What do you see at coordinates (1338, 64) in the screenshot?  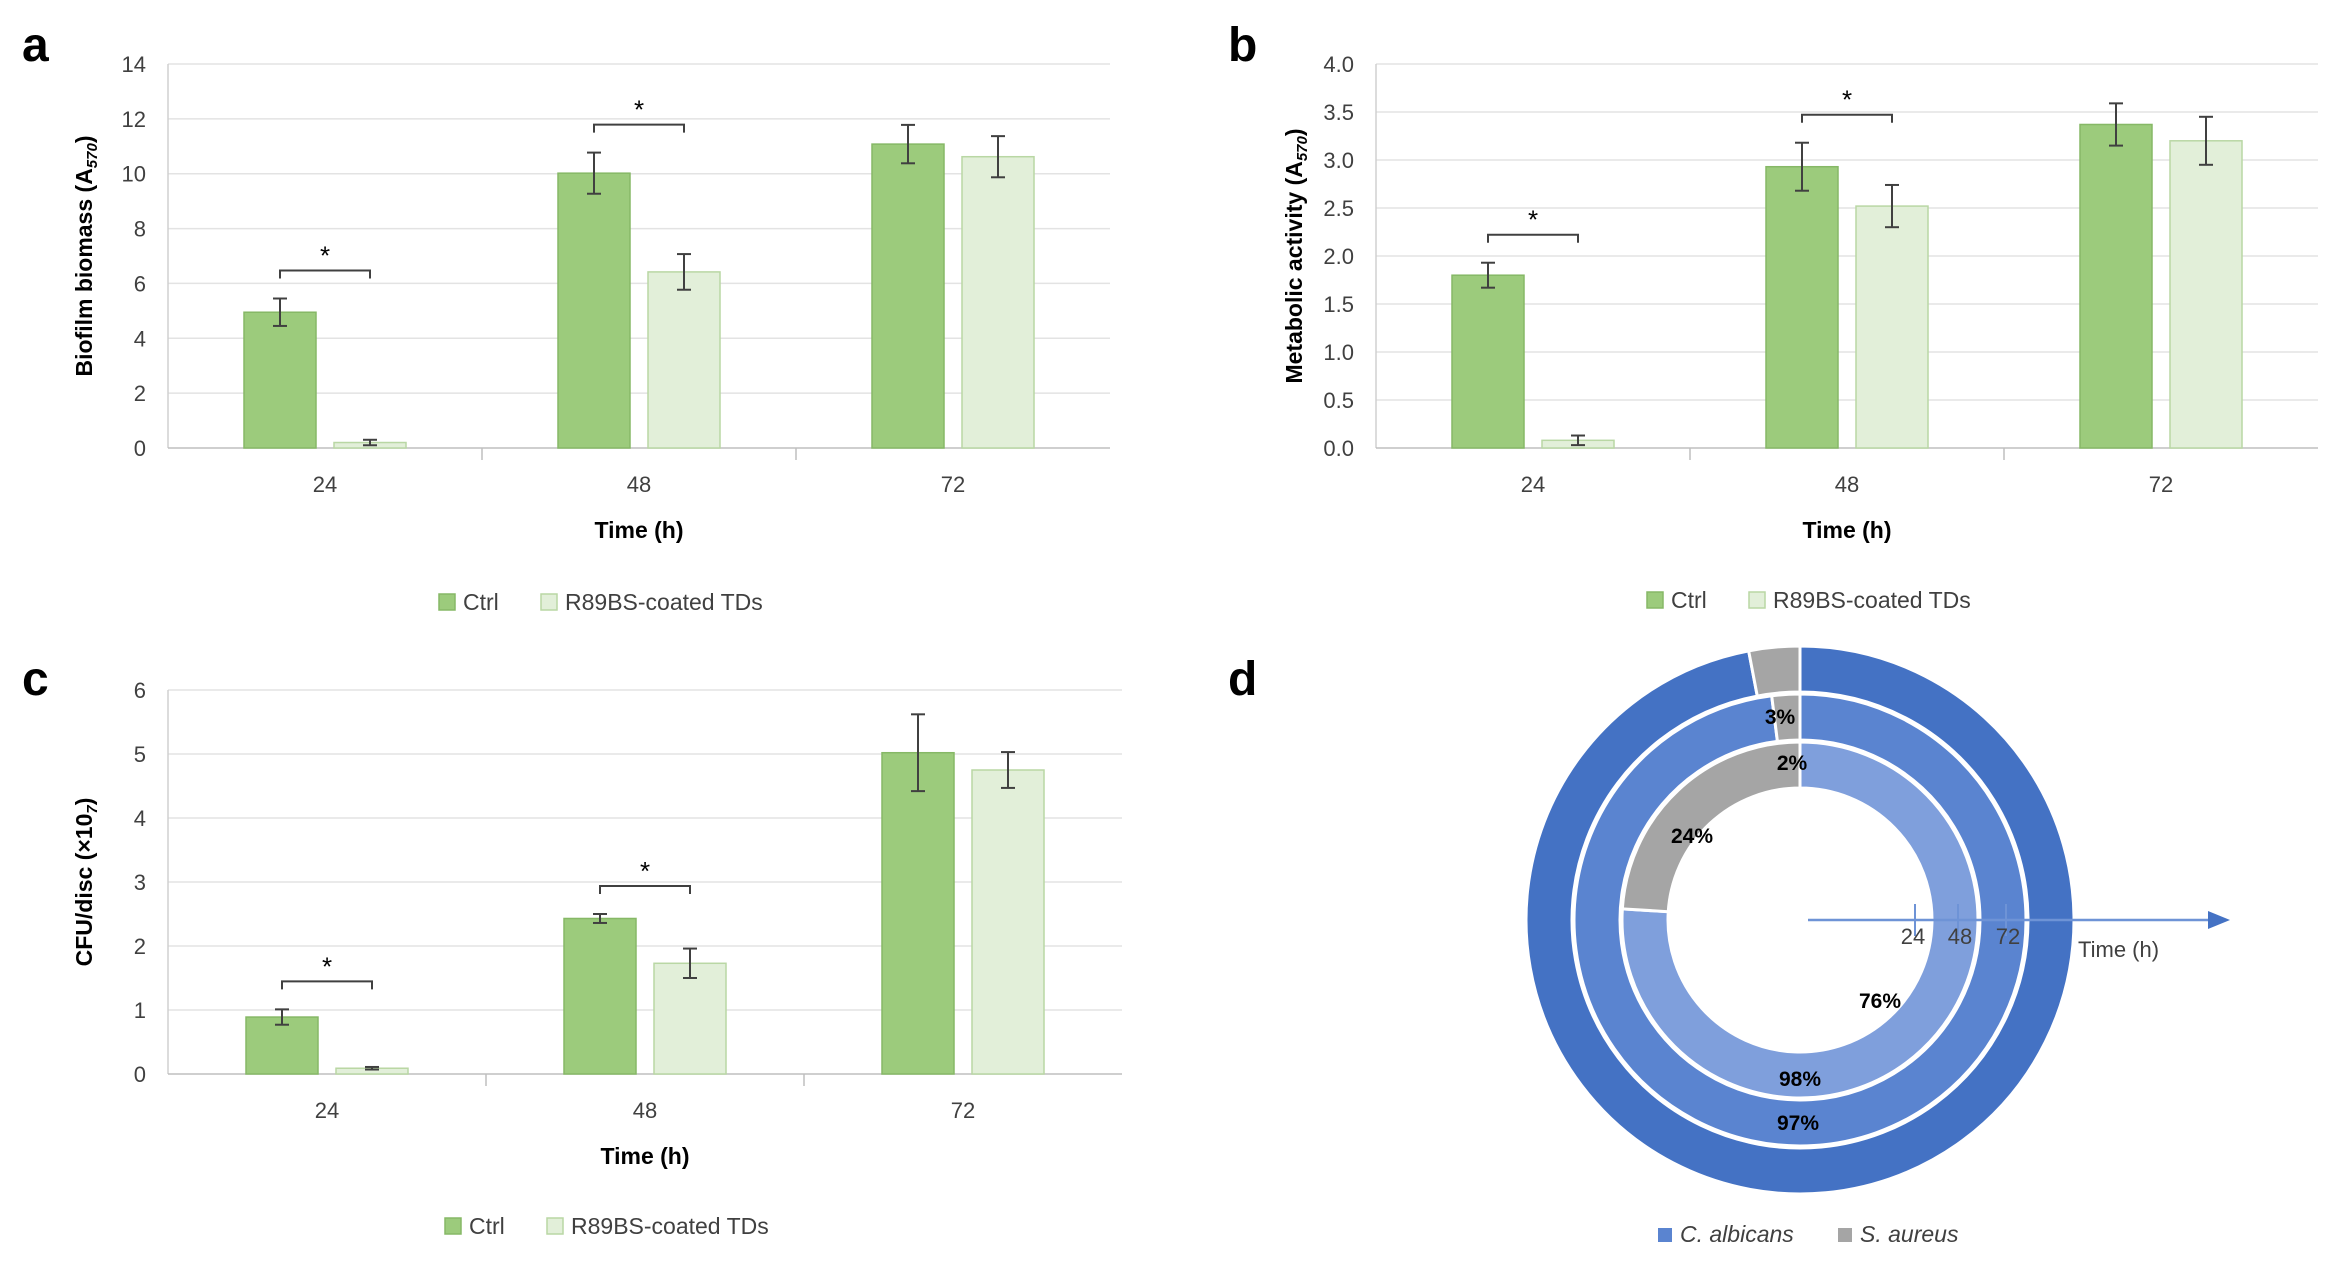 I see `y-tick-label: 4.0` at bounding box center [1338, 64].